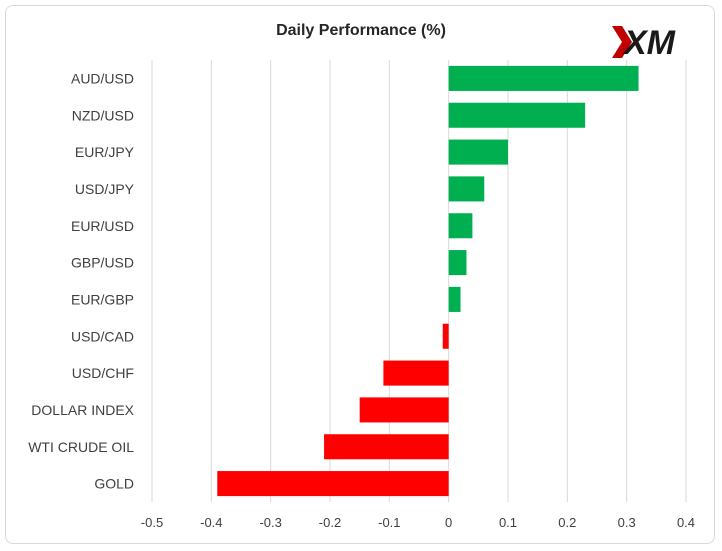 This screenshot has height=551, width=722. What do you see at coordinates (81, 447) in the screenshot?
I see `category-label: WTI CRUDE OIL` at bounding box center [81, 447].